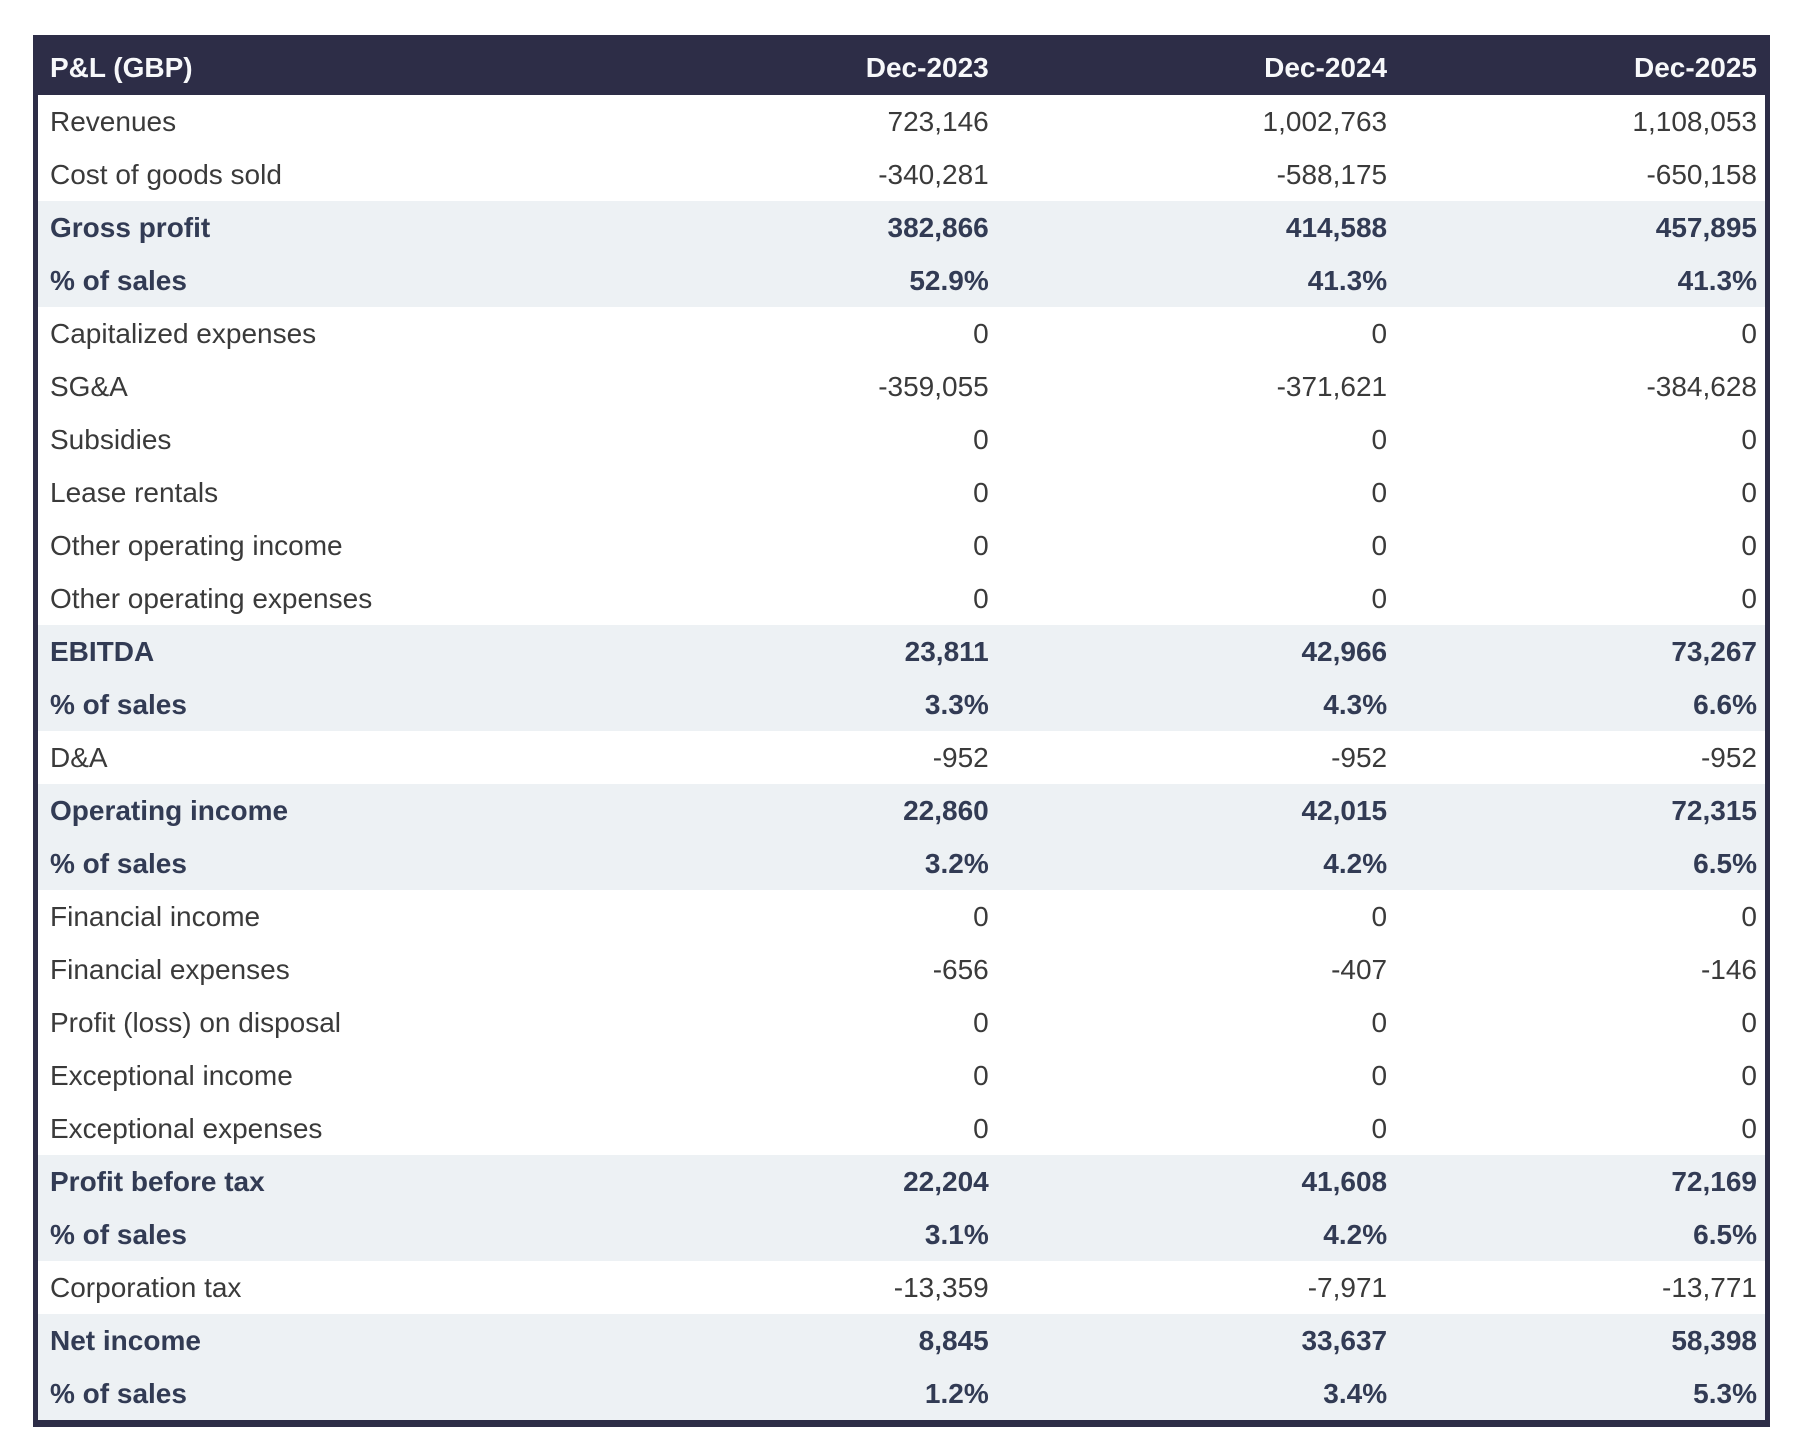  What do you see at coordinates (157, 1181) in the screenshot?
I see `row-label: Profit before tax` at bounding box center [157, 1181].